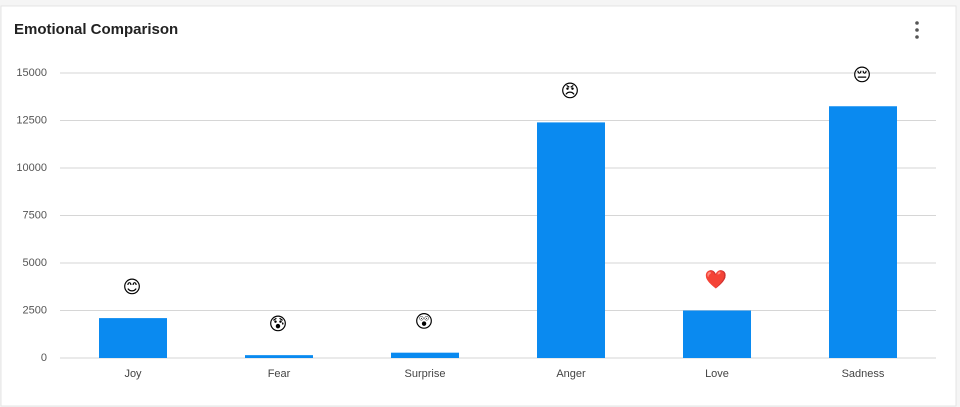 This screenshot has width=960, height=407. I want to click on y-tick-label: 7500, so click(35, 215).